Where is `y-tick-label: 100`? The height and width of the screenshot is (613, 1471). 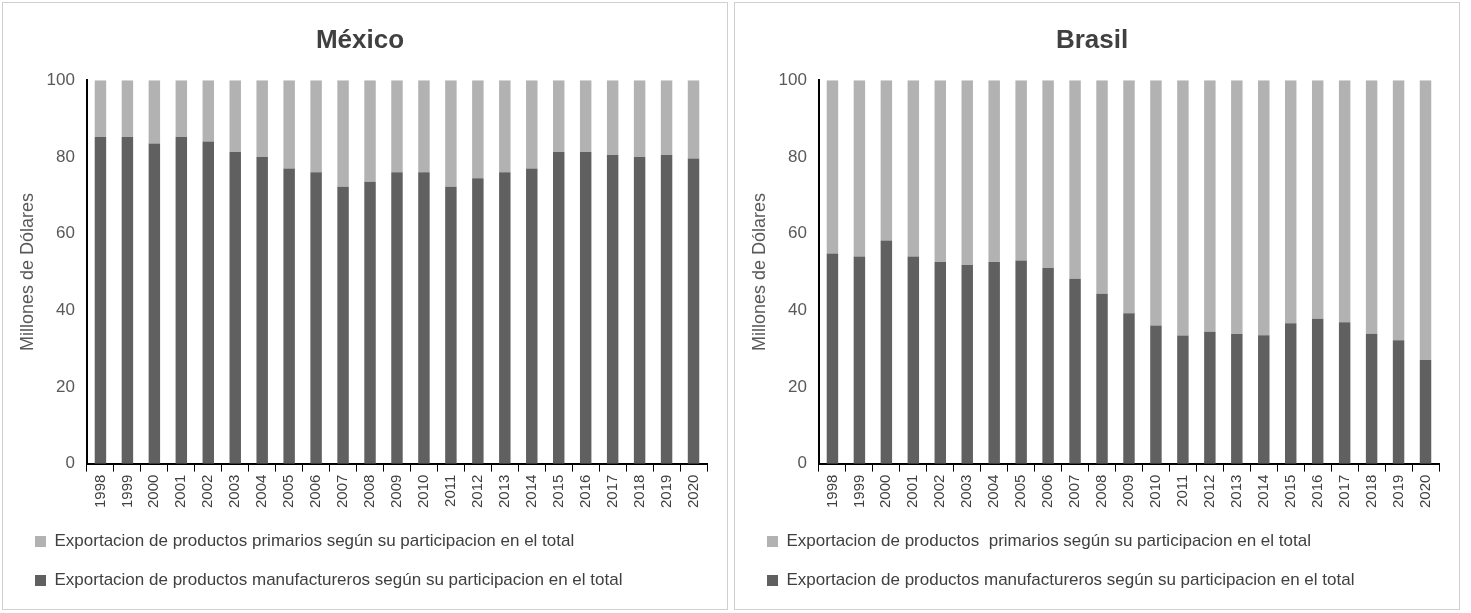
y-tick-label: 100 is located at coordinates (792, 79).